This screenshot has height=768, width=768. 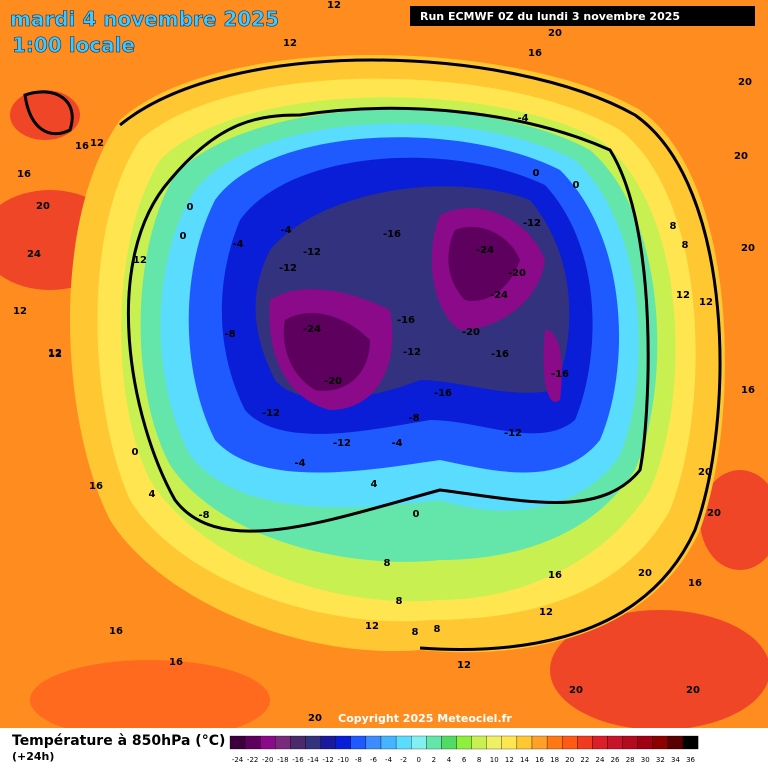 What do you see at coordinates (630, 760) in the screenshot?
I see `colorbar-label: 28` at bounding box center [630, 760].